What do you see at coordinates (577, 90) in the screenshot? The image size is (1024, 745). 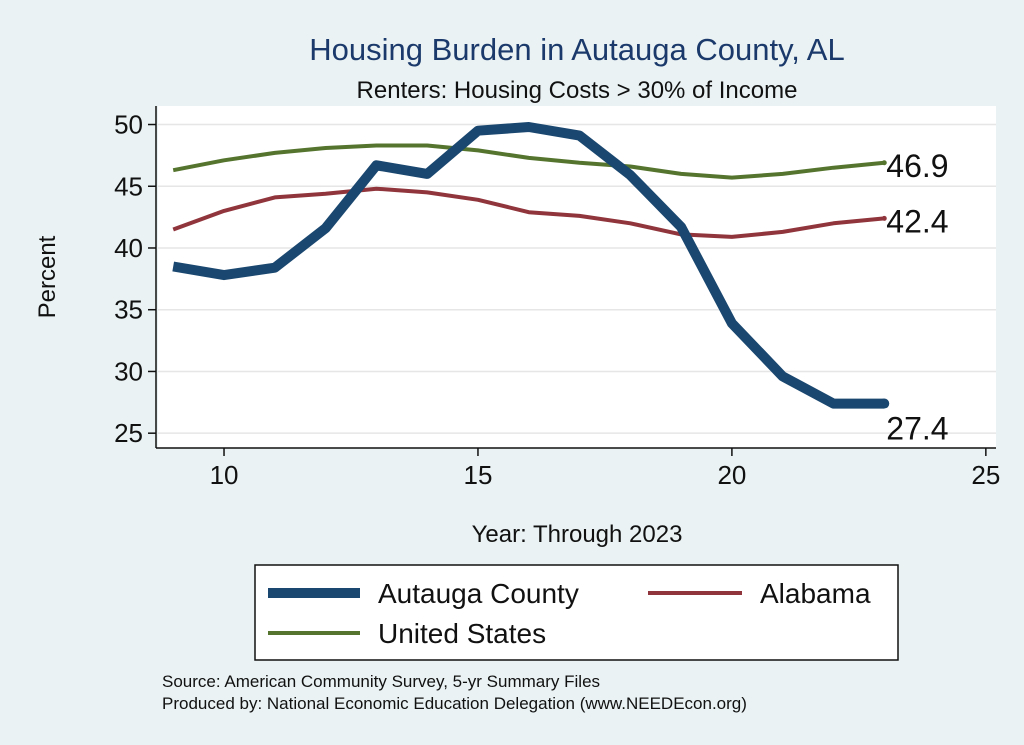 I see `chart-subtitle: Renters: Housing Costs > 30% of Income` at bounding box center [577, 90].